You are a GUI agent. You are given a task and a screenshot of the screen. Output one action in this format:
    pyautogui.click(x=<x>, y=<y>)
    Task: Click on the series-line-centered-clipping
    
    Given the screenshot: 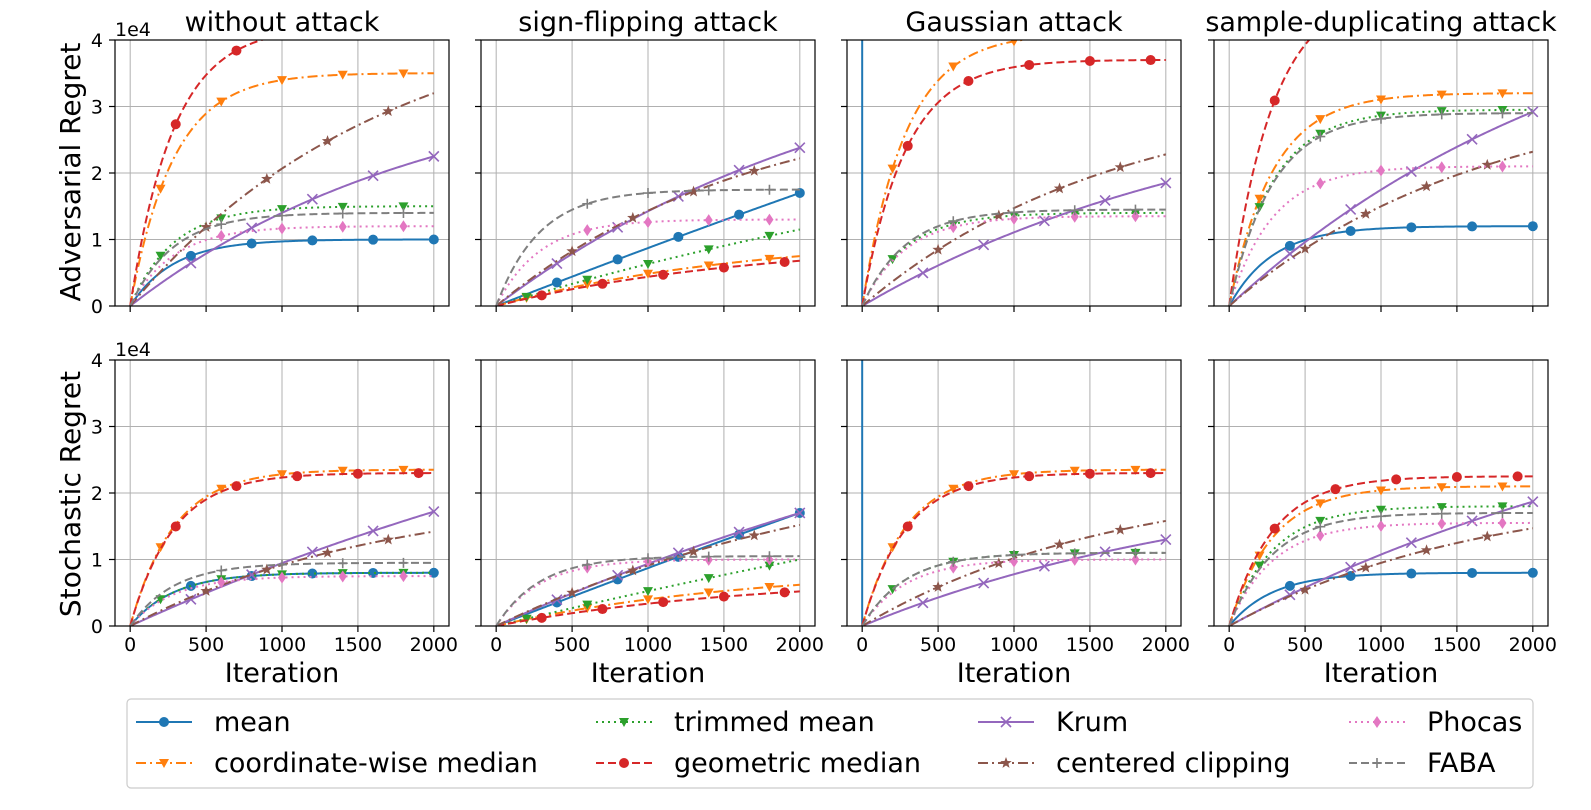 What is the action you would take?
    pyautogui.click(x=282, y=199)
    